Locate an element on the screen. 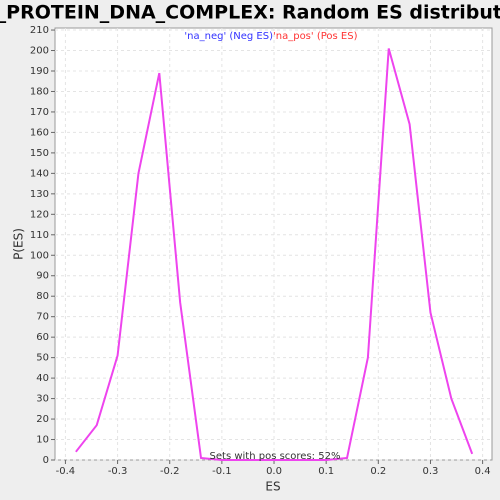 The width and height of the screenshot is (500, 500). y-tick-label: 130 is located at coordinates (39, 194).